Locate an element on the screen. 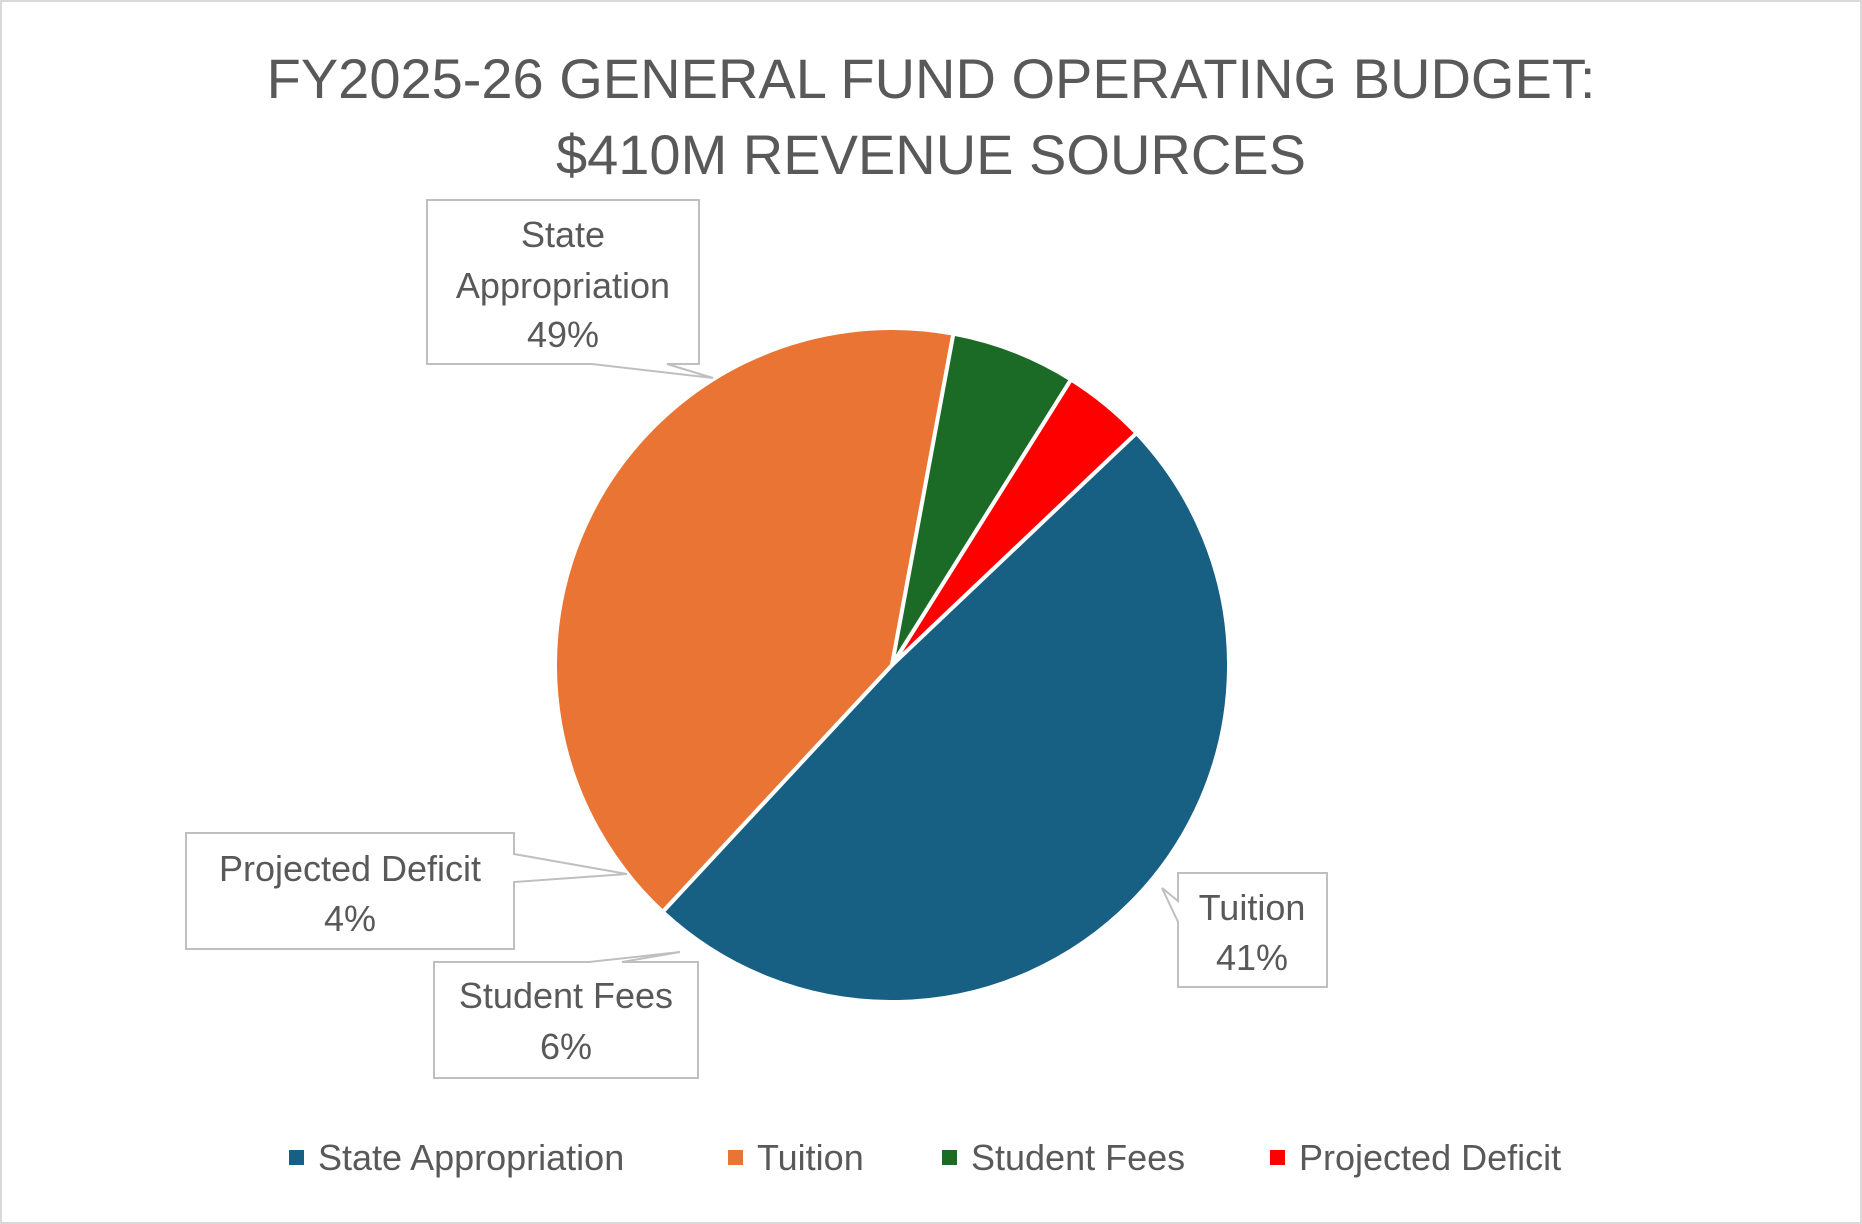 Image resolution: width=1862 pixels, height=1224 pixels. callout-text-projected-deficit-name: Projected Deficit is located at coordinates (350, 868).